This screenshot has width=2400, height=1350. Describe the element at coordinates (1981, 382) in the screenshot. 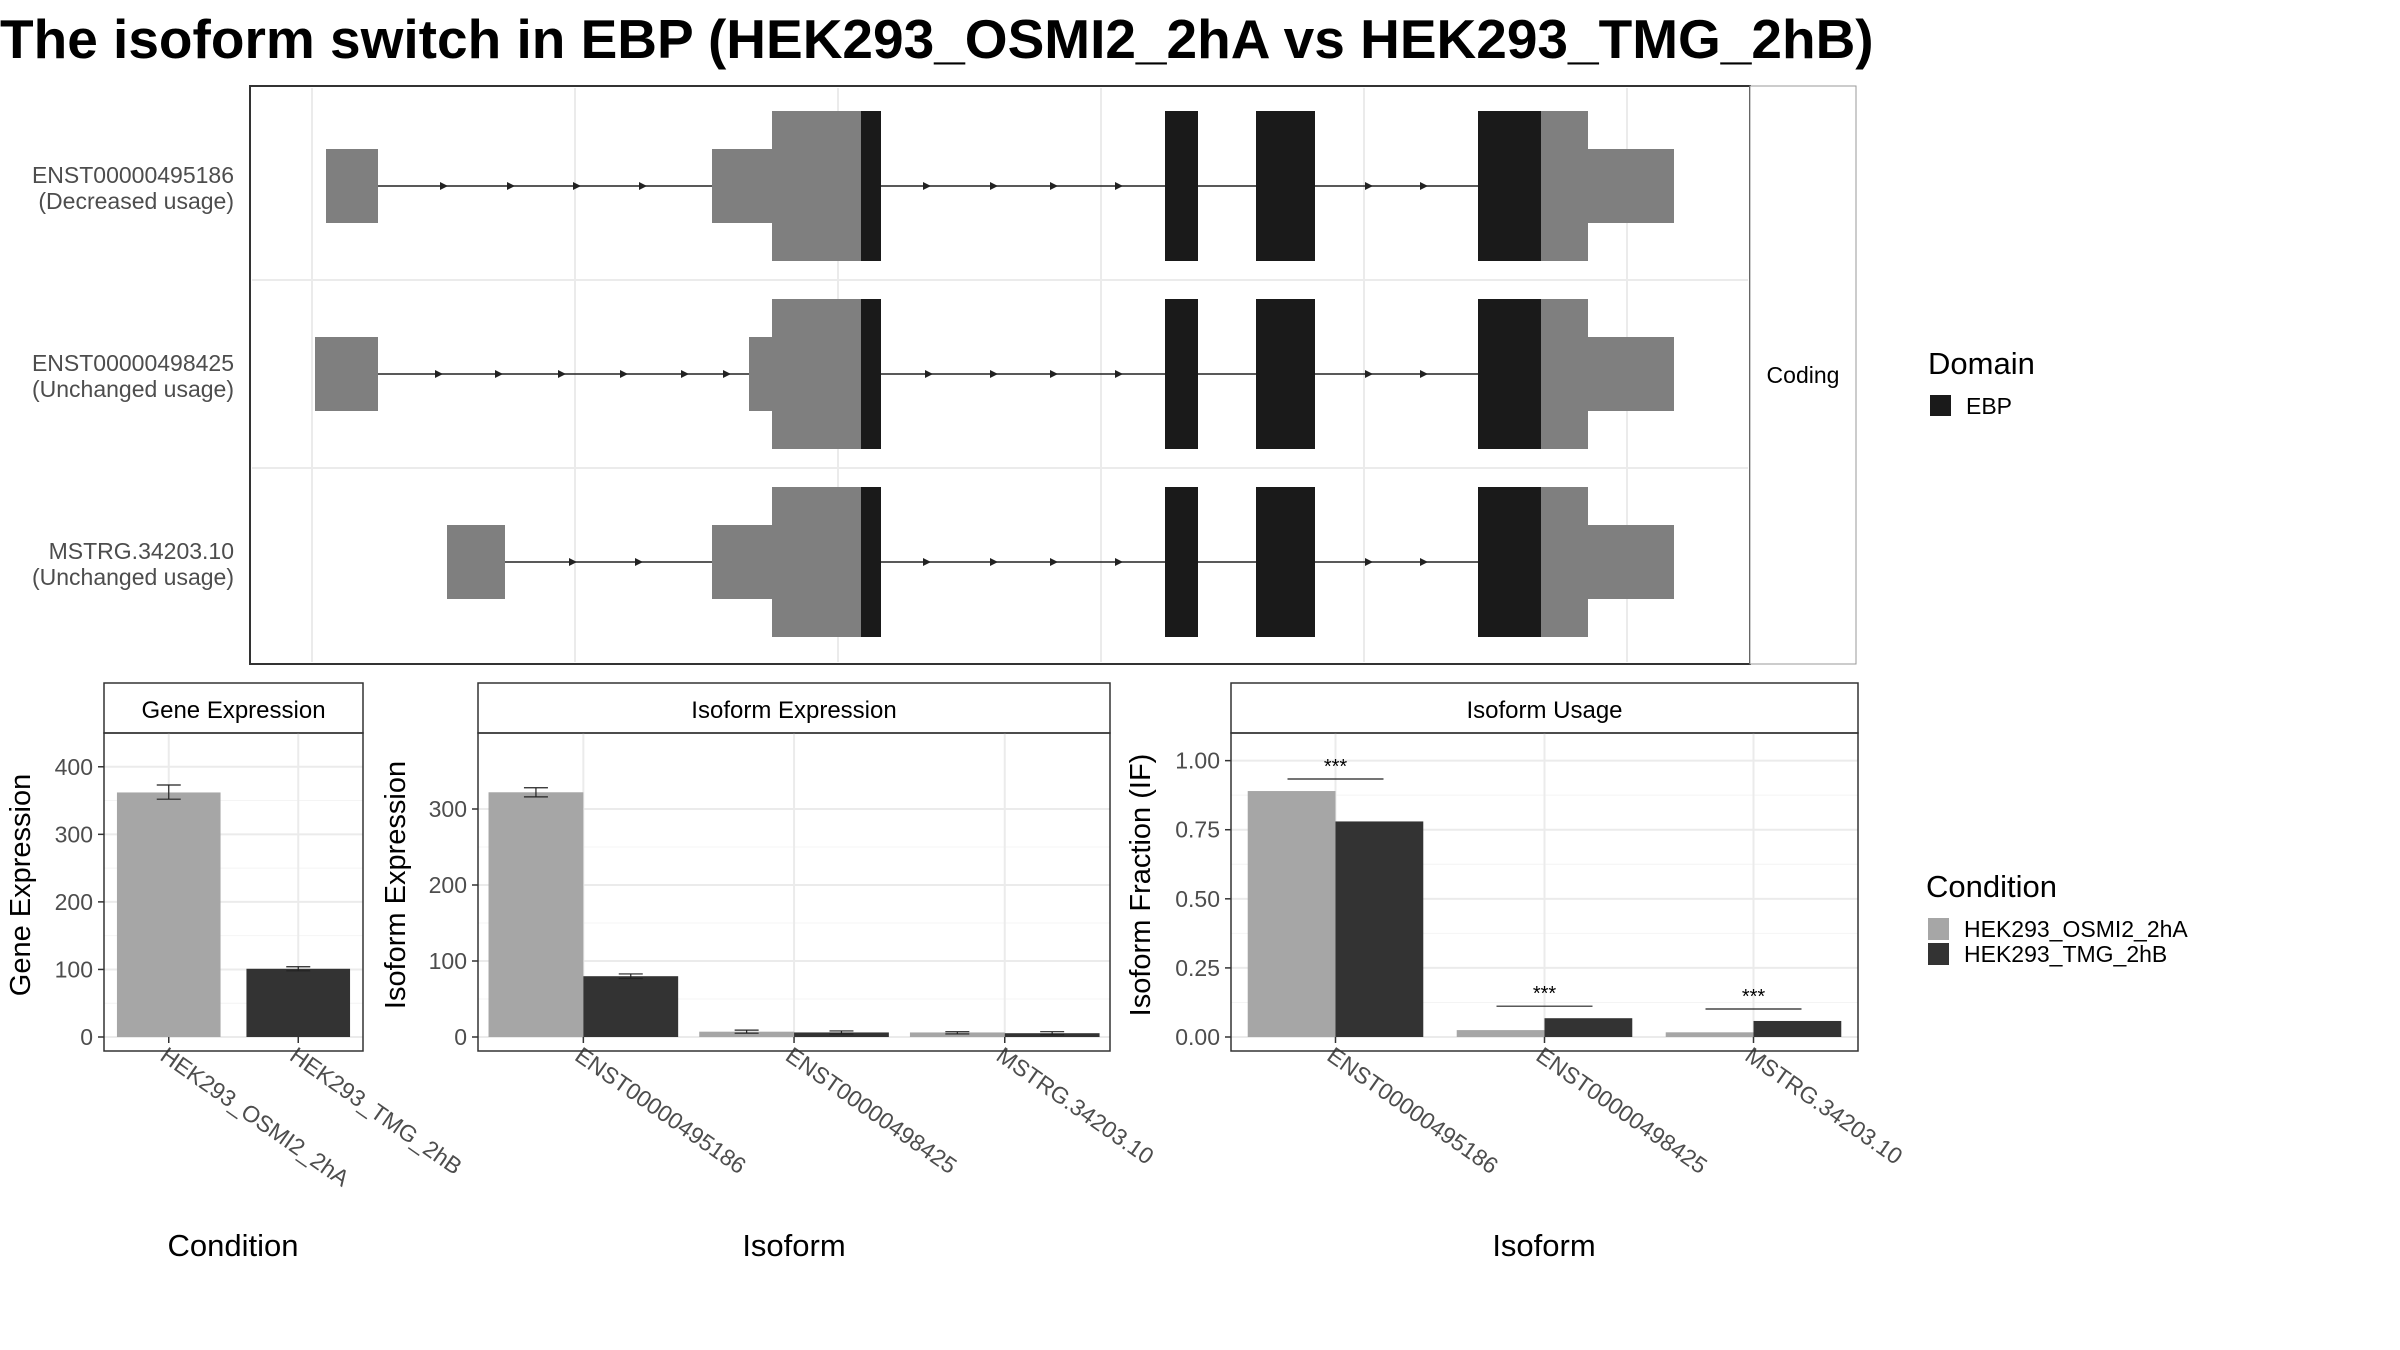

I see `domain-legend: Domain EBP` at that location.